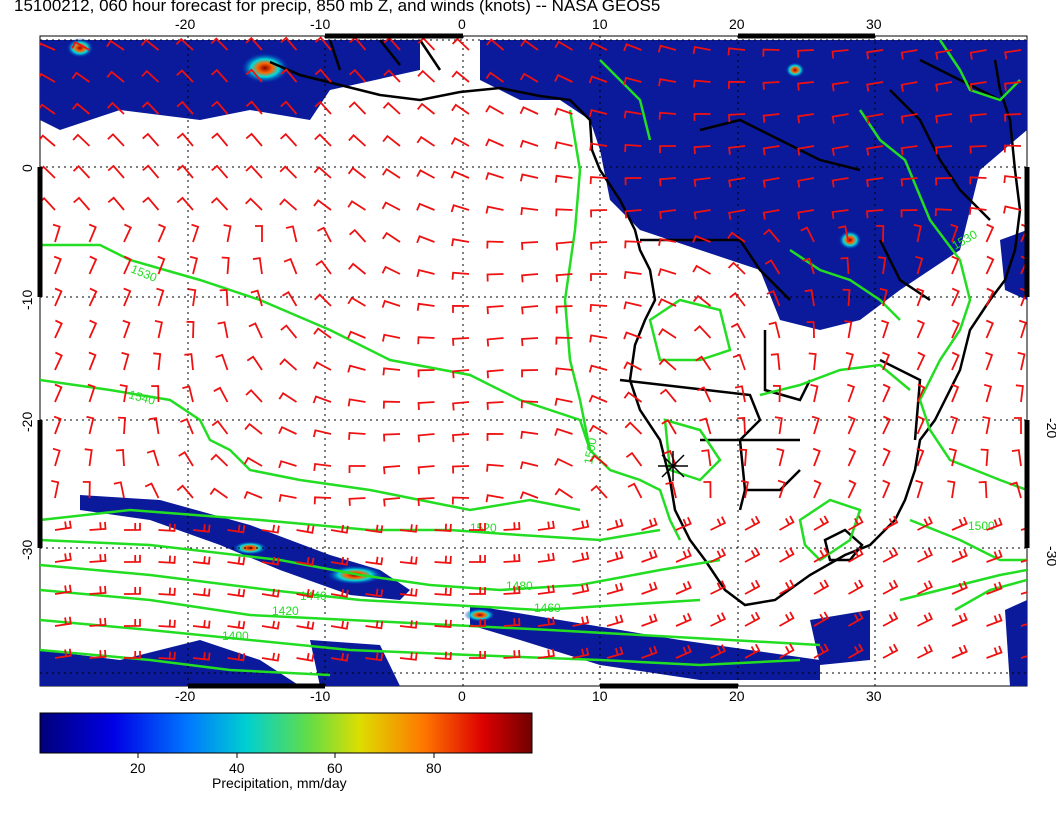 This screenshot has height=816, width=1056. Describe the element at coordinates (285, 611) in the screenshot. I see `contour-label: 1420` at that location.